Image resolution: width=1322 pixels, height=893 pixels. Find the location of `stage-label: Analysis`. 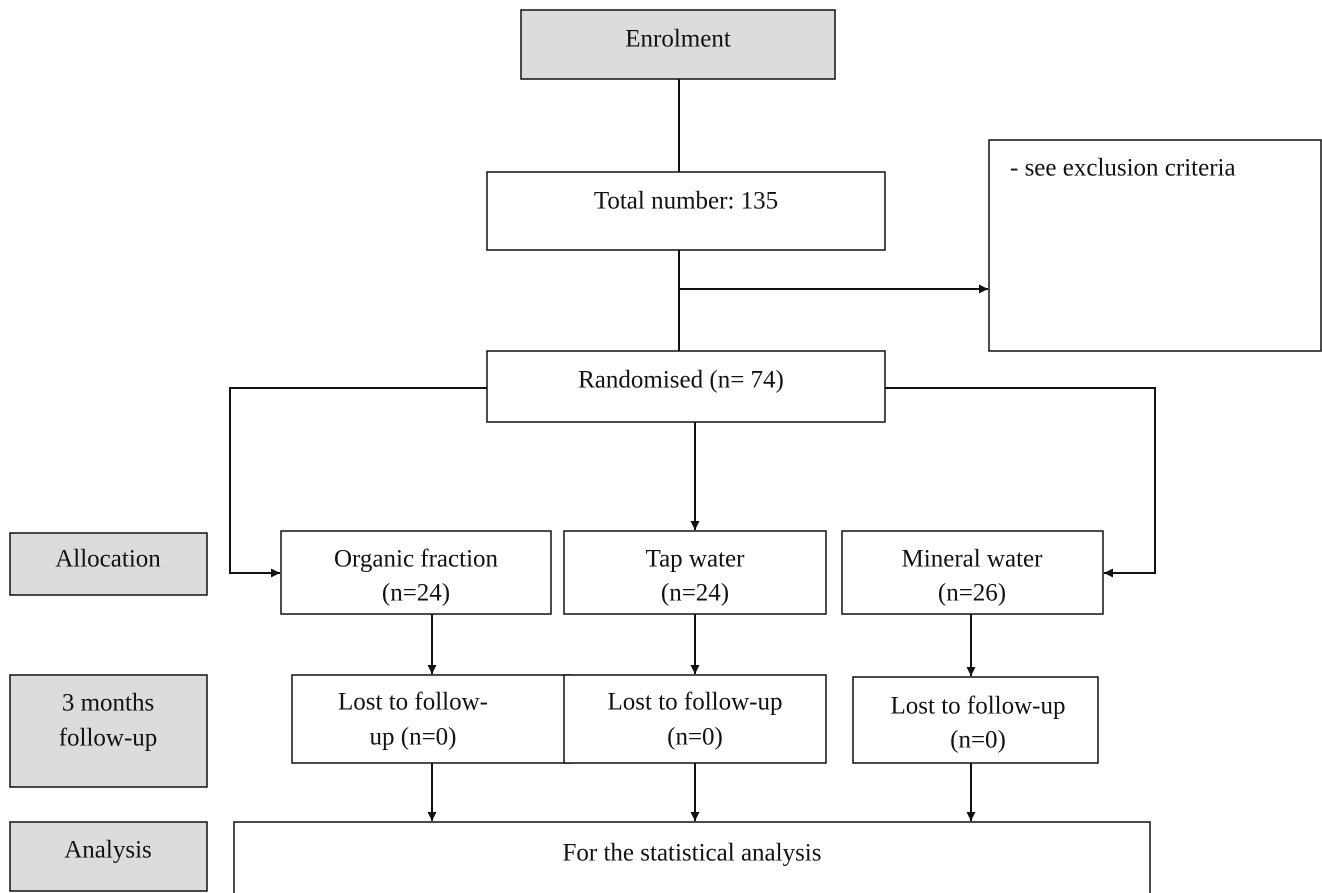

stage-label: Analysis is located at coordinates (108, 850).